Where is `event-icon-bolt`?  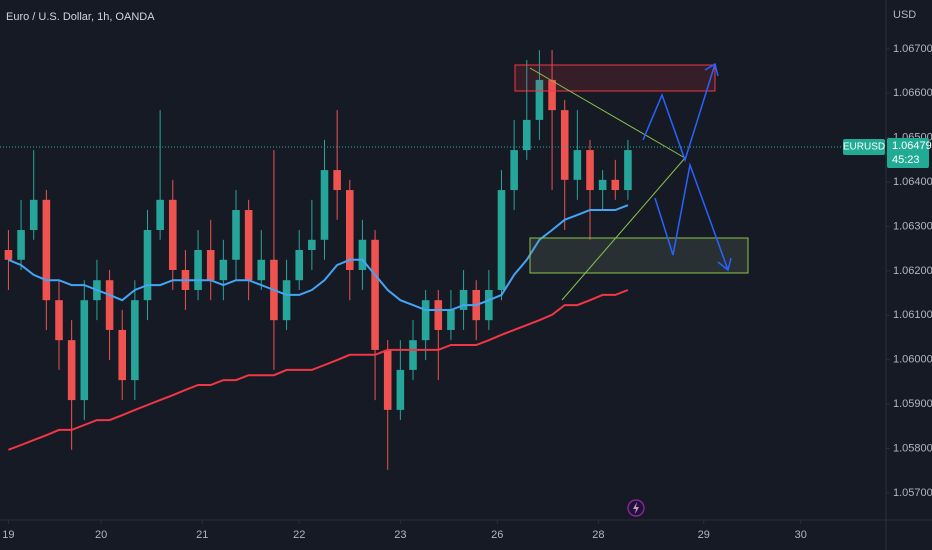 event-icon-bolt is located at coordinates (636, 508).